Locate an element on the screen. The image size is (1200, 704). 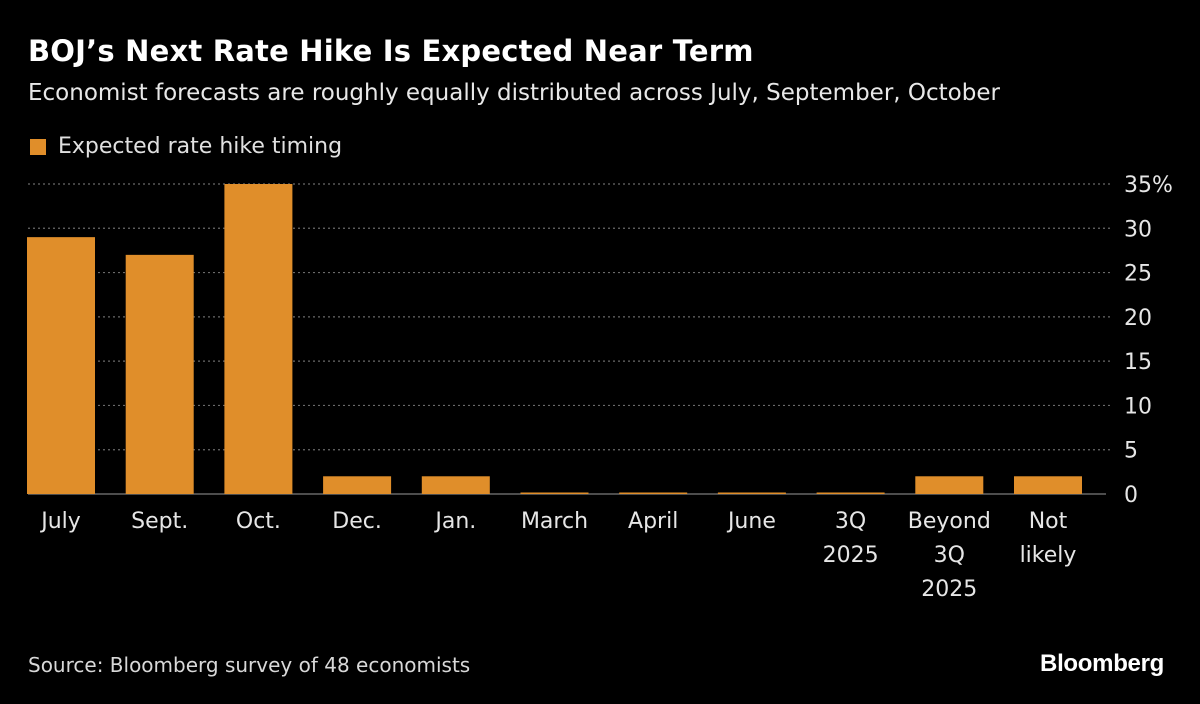
legend: Expected rate hike timing is located at coordinates (186, 146).